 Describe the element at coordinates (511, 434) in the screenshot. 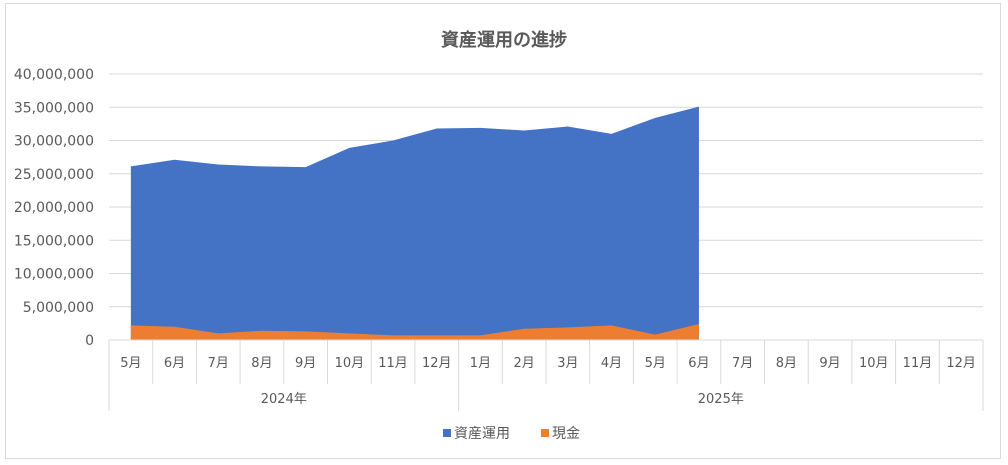

I see `legend: 資産運用 現金` at that location.